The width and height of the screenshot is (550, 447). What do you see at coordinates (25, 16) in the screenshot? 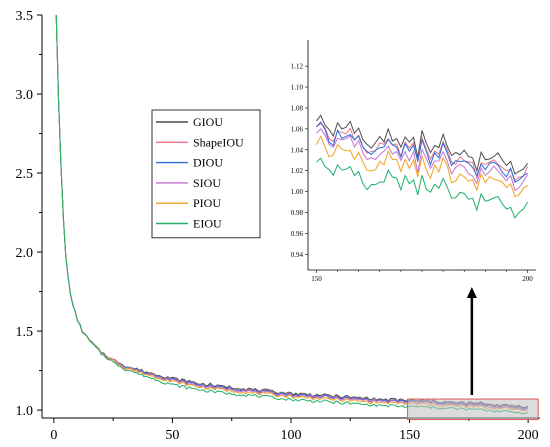
I see `y-tick-label: 3.5` at bounding box center [25, 16].